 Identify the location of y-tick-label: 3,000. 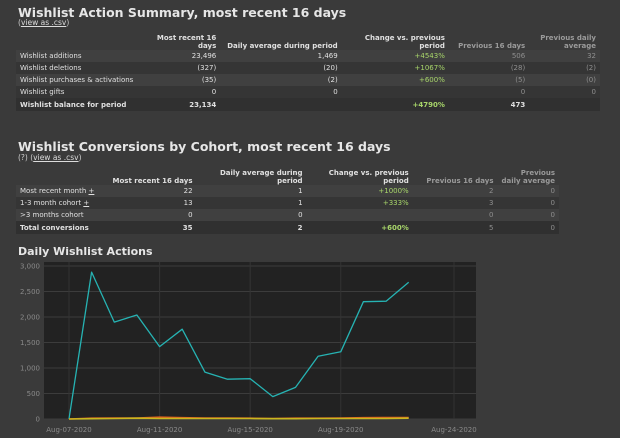
(30, 267).